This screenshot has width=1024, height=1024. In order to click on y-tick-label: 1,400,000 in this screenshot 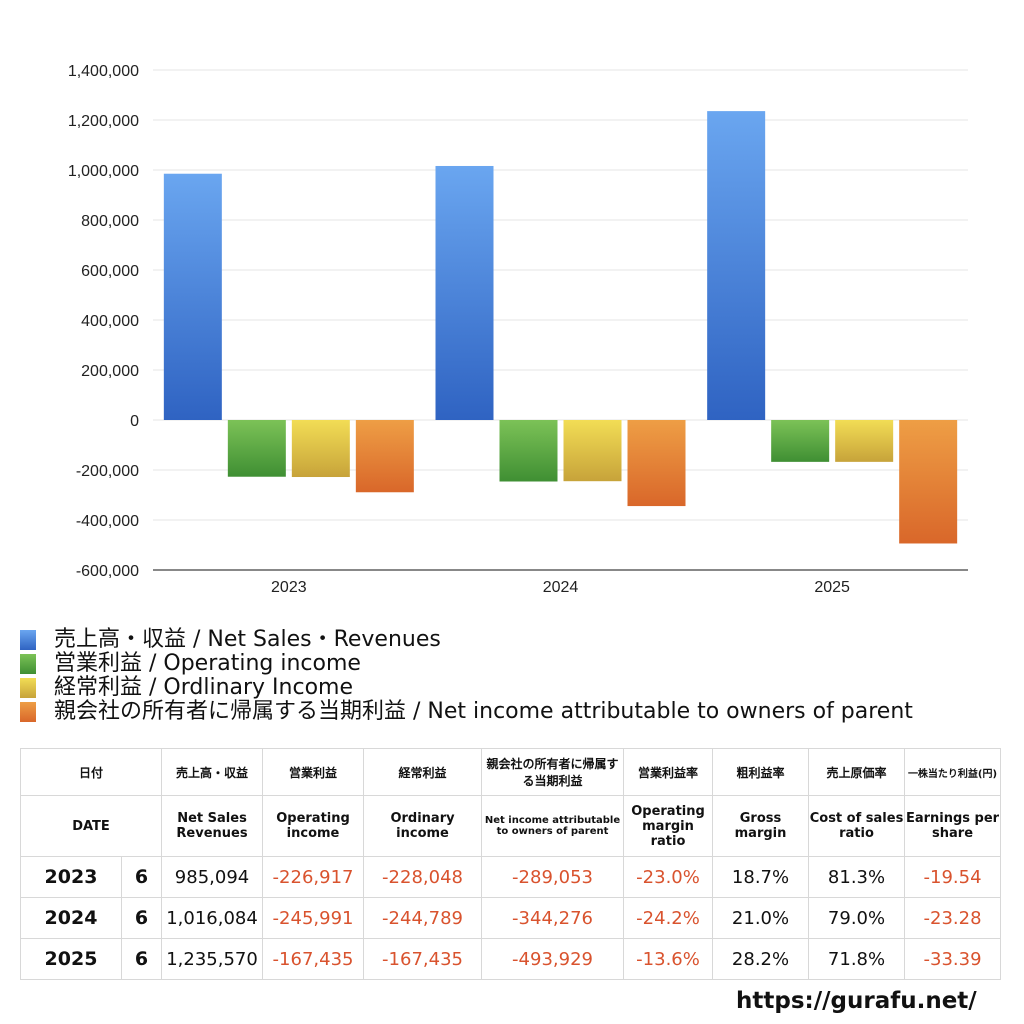, I will do `click(103, 71)`.